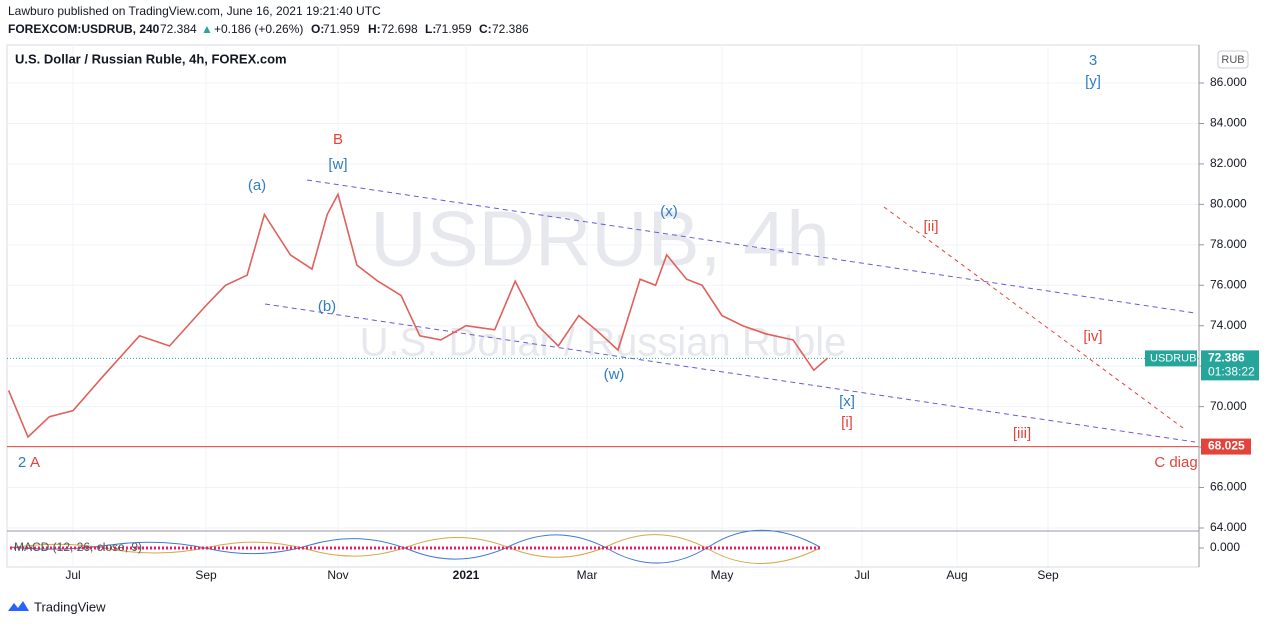 The width and height of the screenshot is (1274, 627). What do you see at coordinates (1093, 81) in the screenshot?
I see `annotation: [y]` at bounding box center [1093, 81].